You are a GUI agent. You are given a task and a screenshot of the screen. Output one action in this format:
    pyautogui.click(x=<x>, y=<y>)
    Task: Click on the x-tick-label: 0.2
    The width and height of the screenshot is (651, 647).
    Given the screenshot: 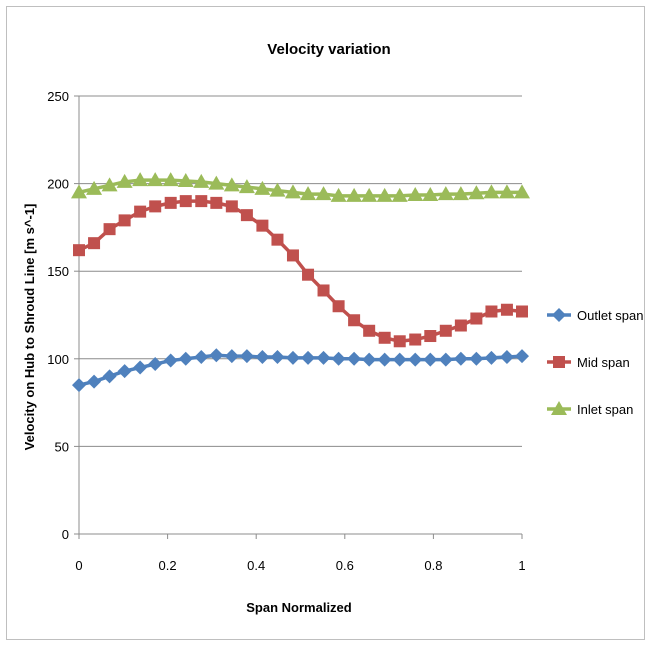 What is the action you would take?
    pyautogui.click(x=168, y=565)
    